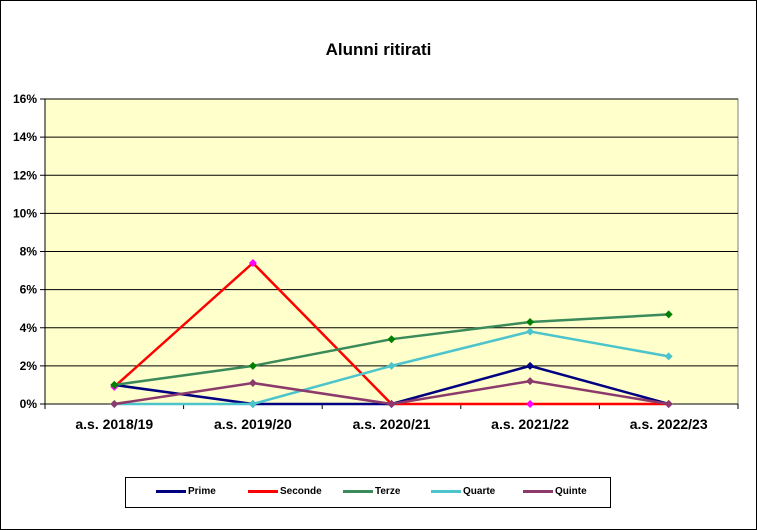 This screenshot has width=757, height=530. What do you see at coordinates (29, 290) in the screenshot?
I see `y-tick-label: 6%` at bounding box center [29, 290].